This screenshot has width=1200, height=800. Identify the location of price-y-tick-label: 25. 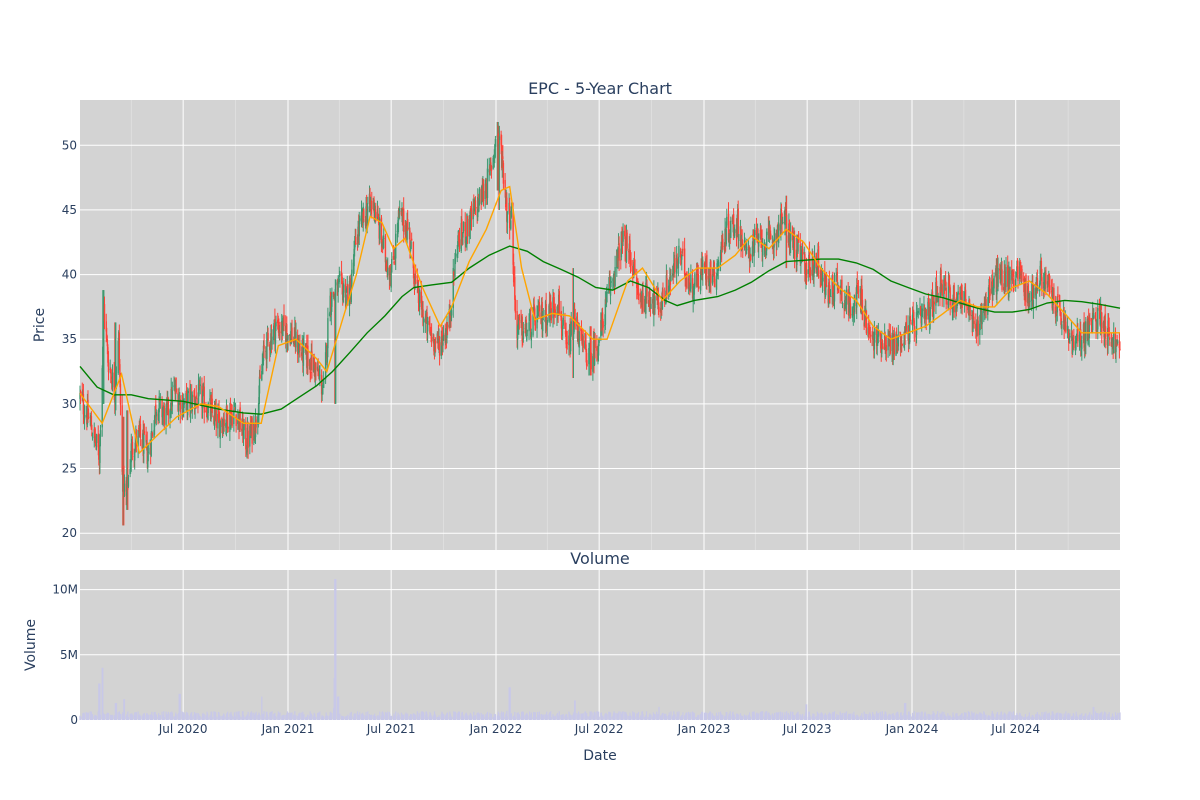
(69, 469).